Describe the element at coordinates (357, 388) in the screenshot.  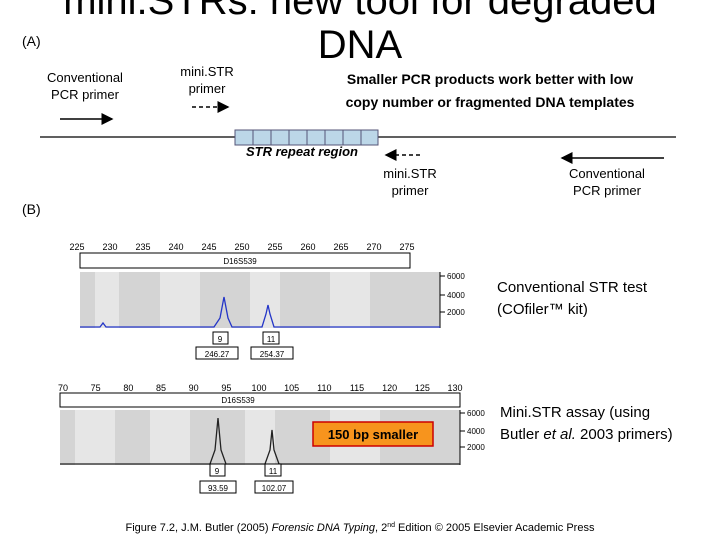
I see `axis-label: 115` at that location.